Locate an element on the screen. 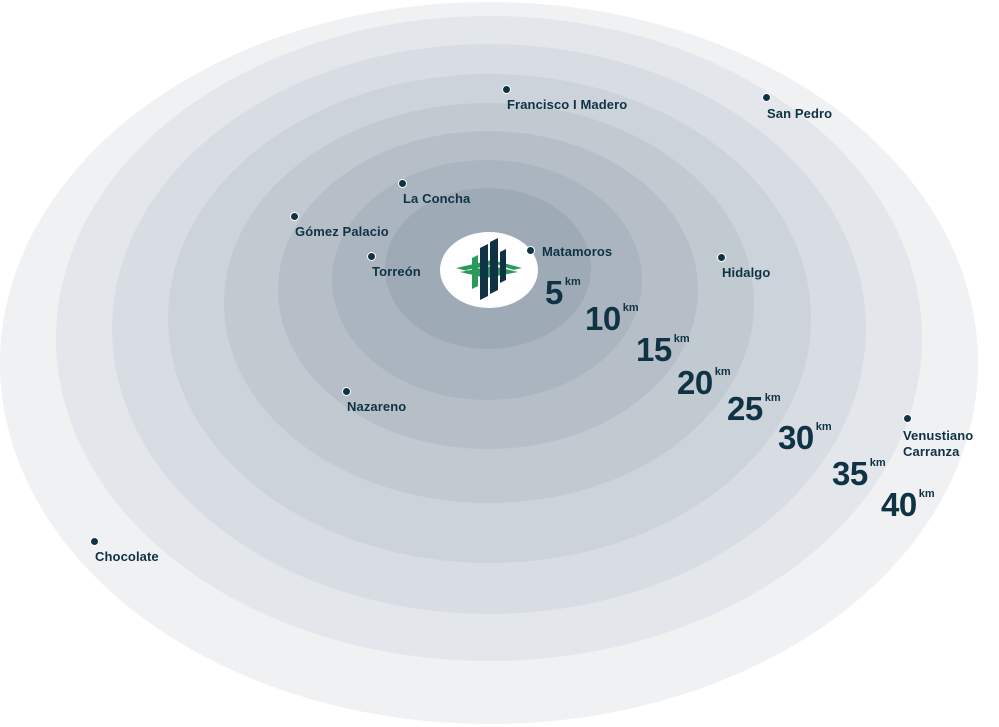 Image resolution: width=999 pixels, height=727 pixels. place-label: La Concha is located at coordinates (437, 198).